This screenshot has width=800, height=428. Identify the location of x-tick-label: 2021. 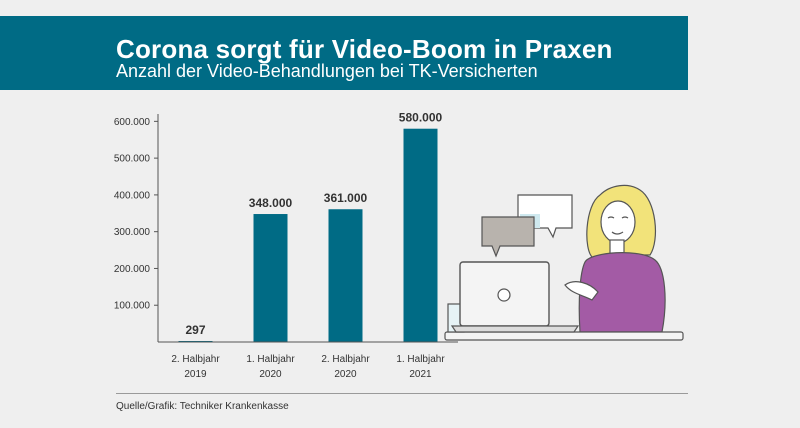
(420, 374).